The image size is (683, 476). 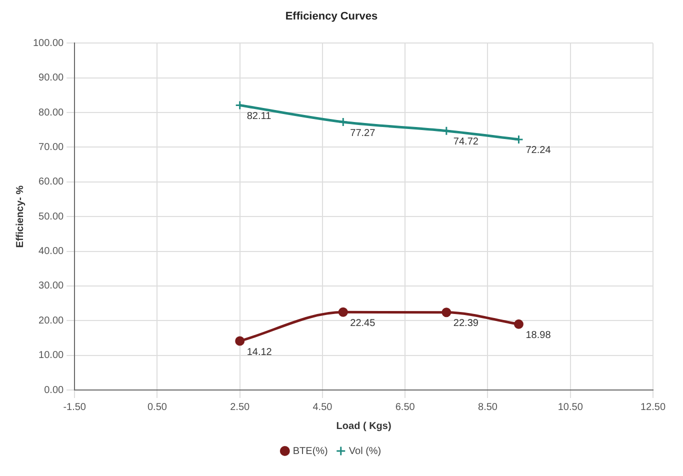 I want to click on y-tick-label: 60.00, so click(x=51, y=182).